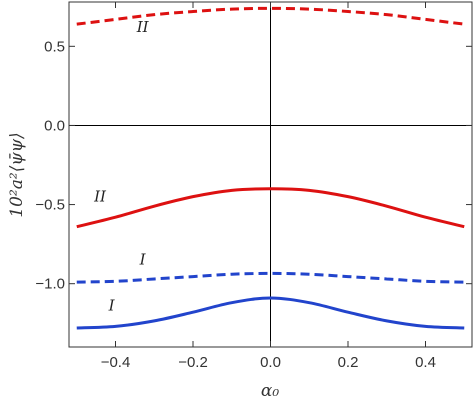 The image size is (474, 406). I want to click on y-tick-label: −0.5, so click(50, 205).